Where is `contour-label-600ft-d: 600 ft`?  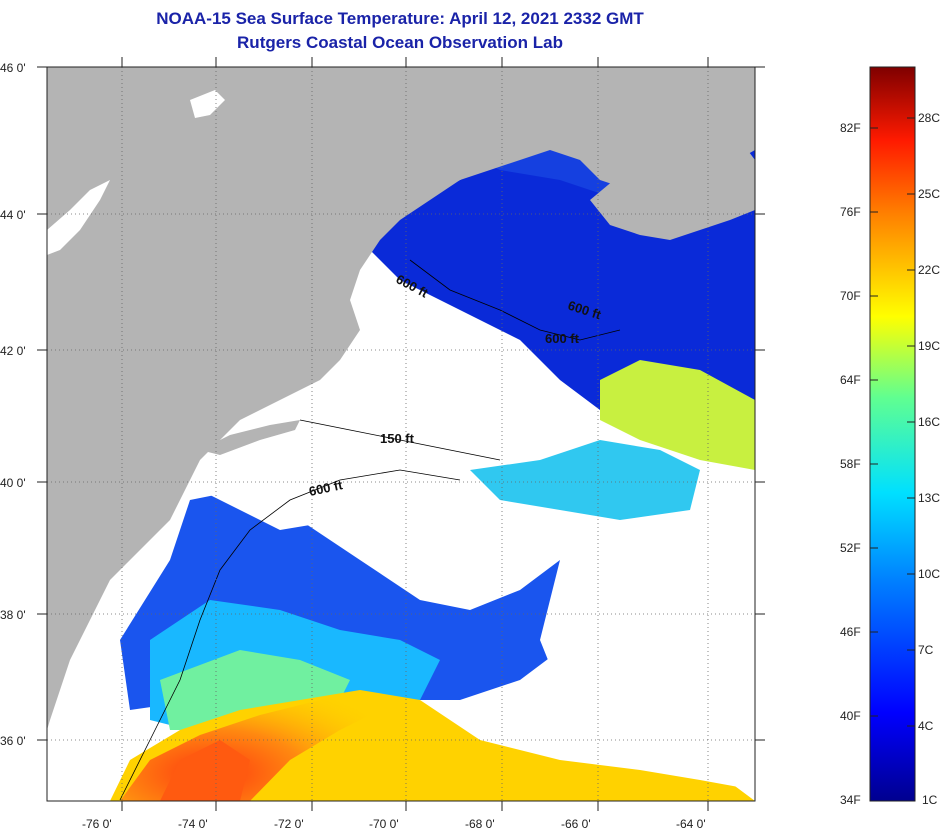 contour-label-600ft-d: 600 ft is located at coordinates (326, 488).